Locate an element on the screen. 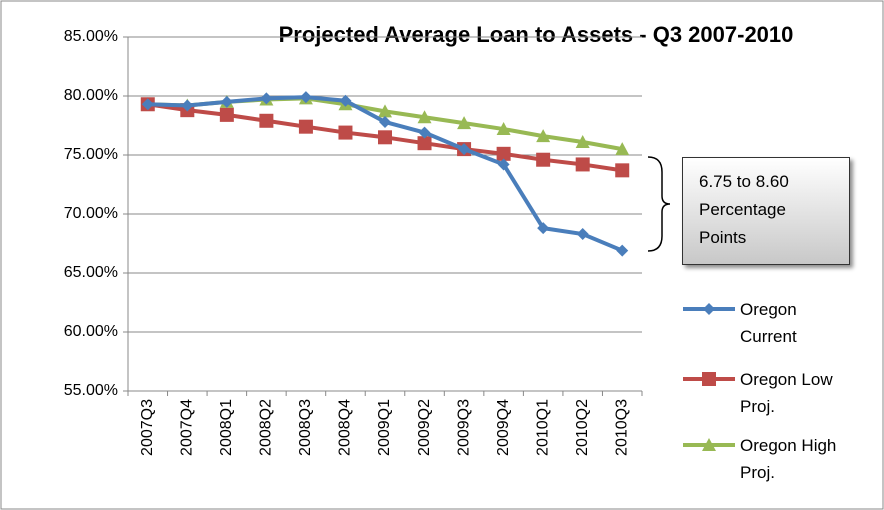 The height and width of the screenshot is (510, 884). x-tick-label: 2009Q3 is located at coordinates (463, 427).